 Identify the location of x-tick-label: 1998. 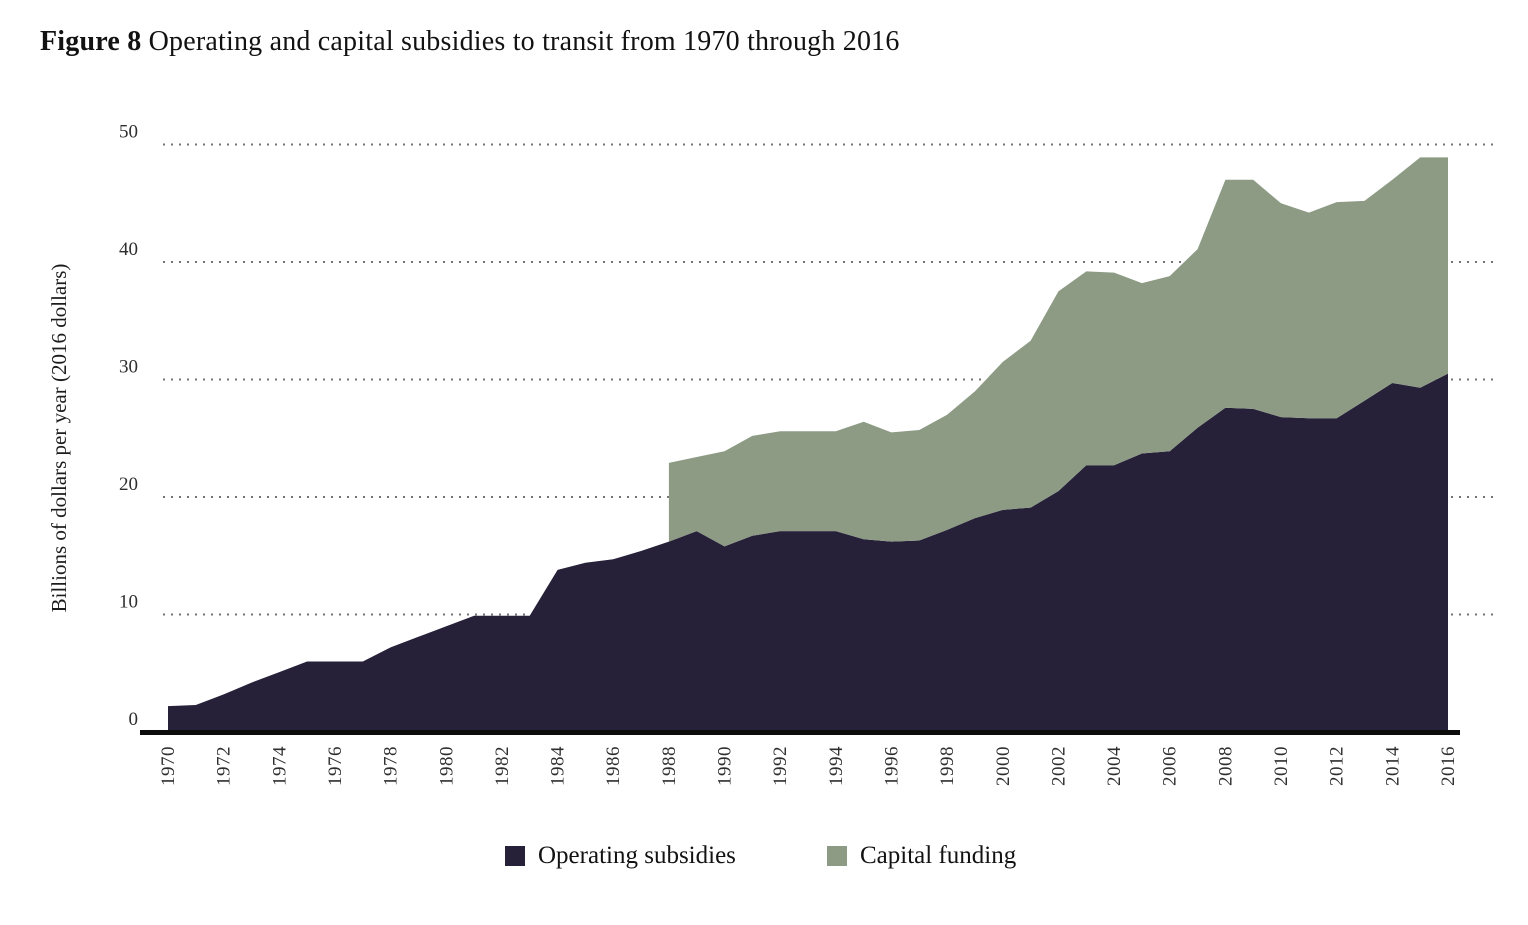
(947, 766).